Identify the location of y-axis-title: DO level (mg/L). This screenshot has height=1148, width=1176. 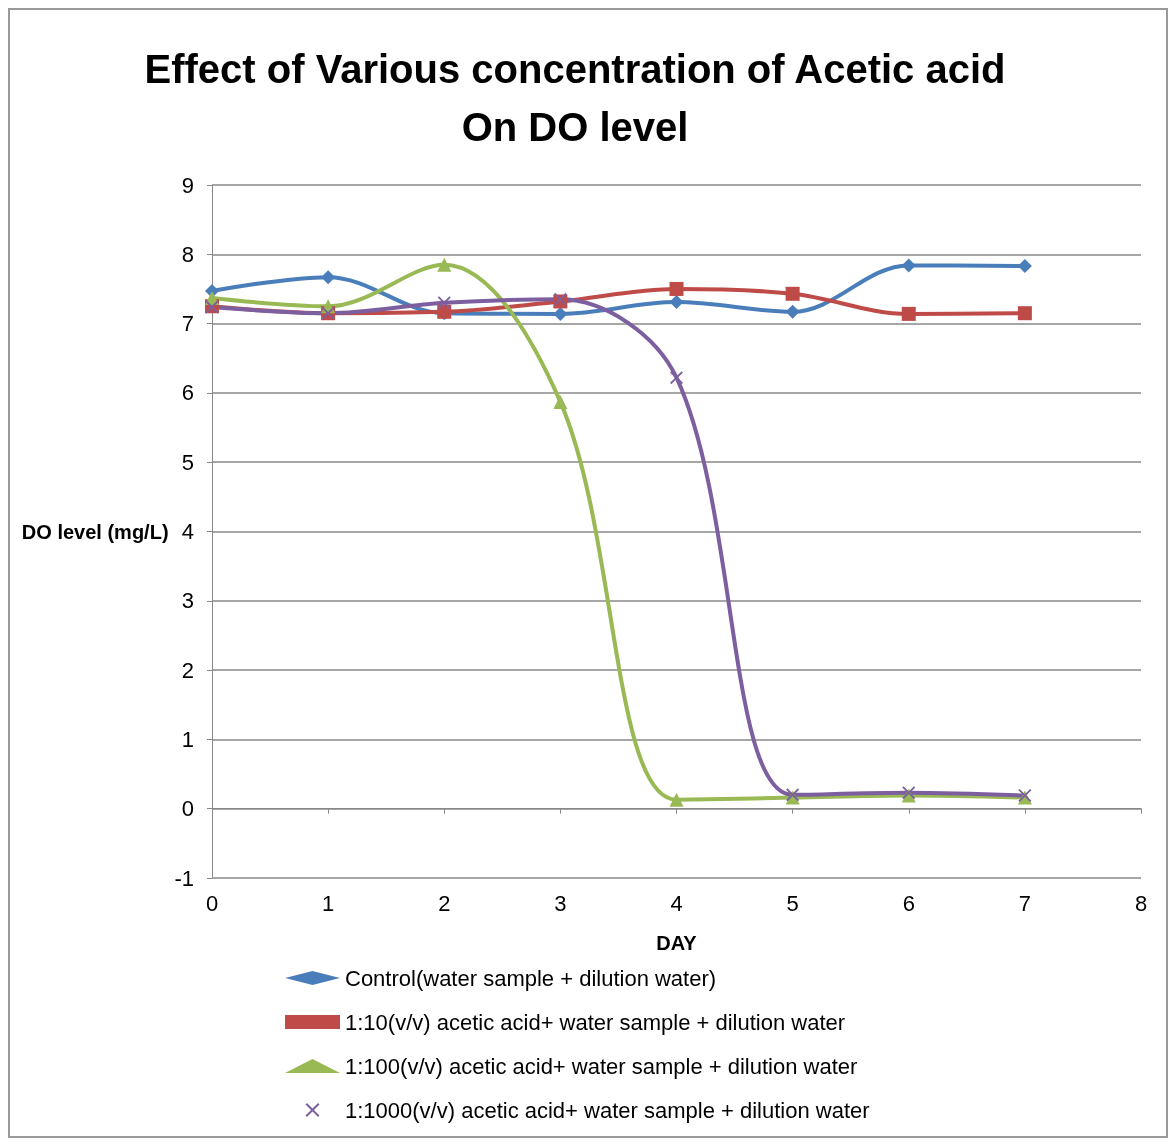
(95, 531).